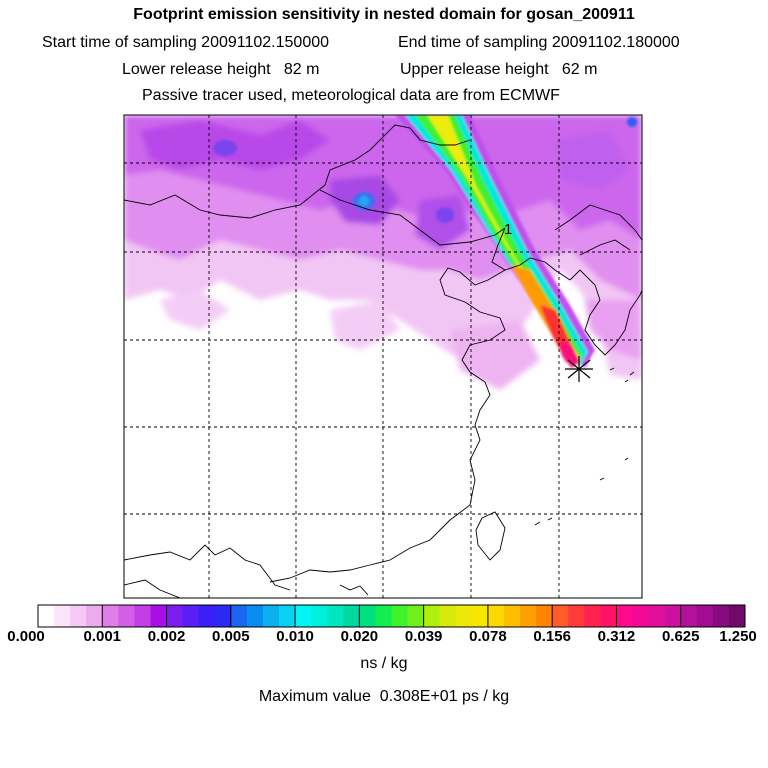  What do you see at coordinates (221, 69) in the screenshot?
I see `lower-release-label: Lower release height 82 m` at bounding box center [221, 69].